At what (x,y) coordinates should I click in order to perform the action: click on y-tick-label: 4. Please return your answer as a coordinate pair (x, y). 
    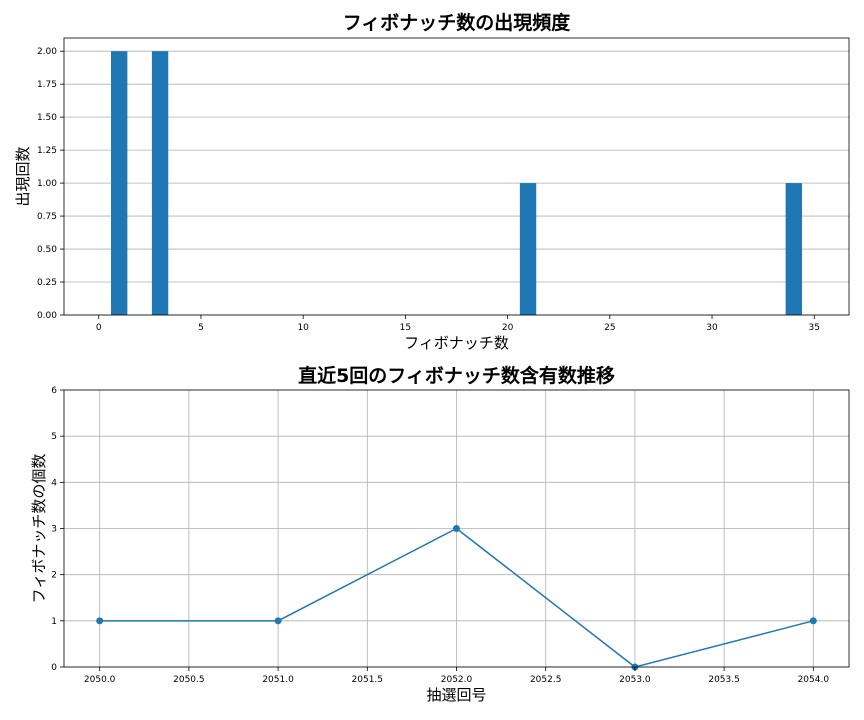
    Looking at the image, I should click on (54, 483).